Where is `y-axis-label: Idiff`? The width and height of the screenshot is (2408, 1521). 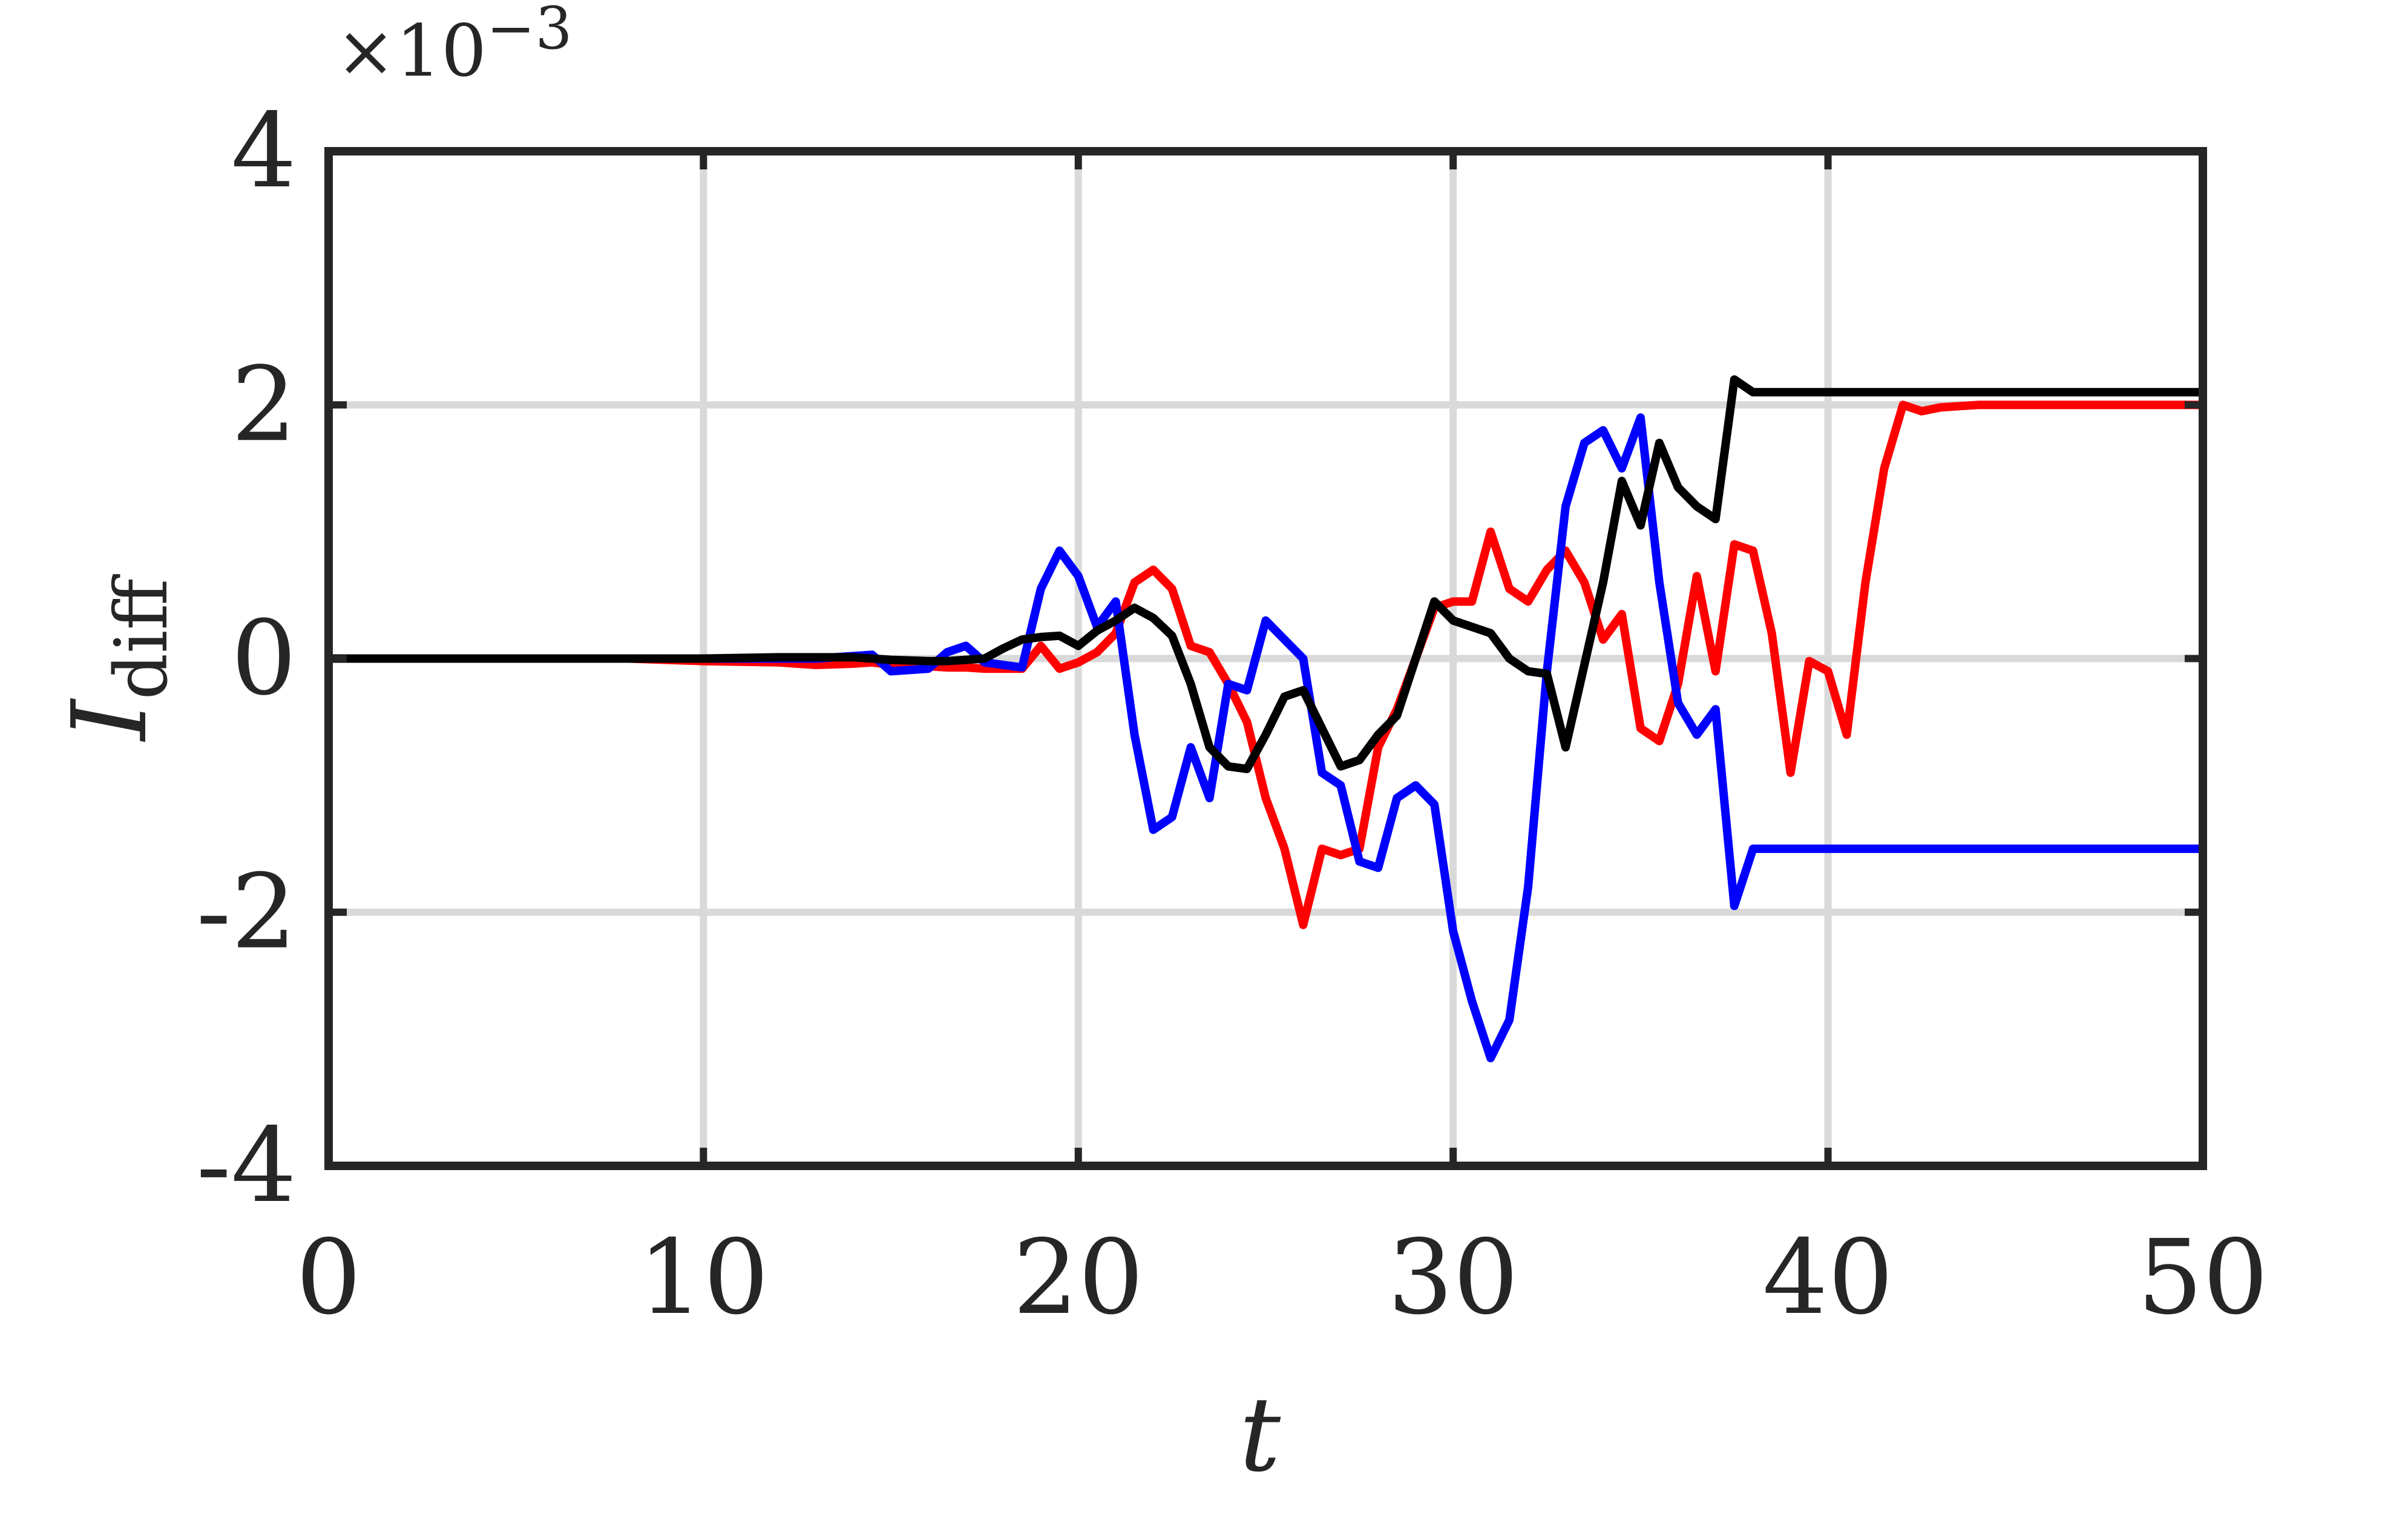 y-axis-label: Idiff is located at coordinates (117, 658).